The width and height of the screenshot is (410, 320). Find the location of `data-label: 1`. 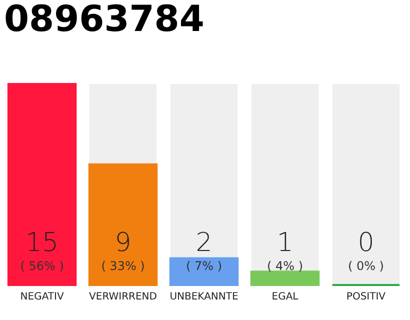

data-label: 1 is located at coordinates (285, 243).